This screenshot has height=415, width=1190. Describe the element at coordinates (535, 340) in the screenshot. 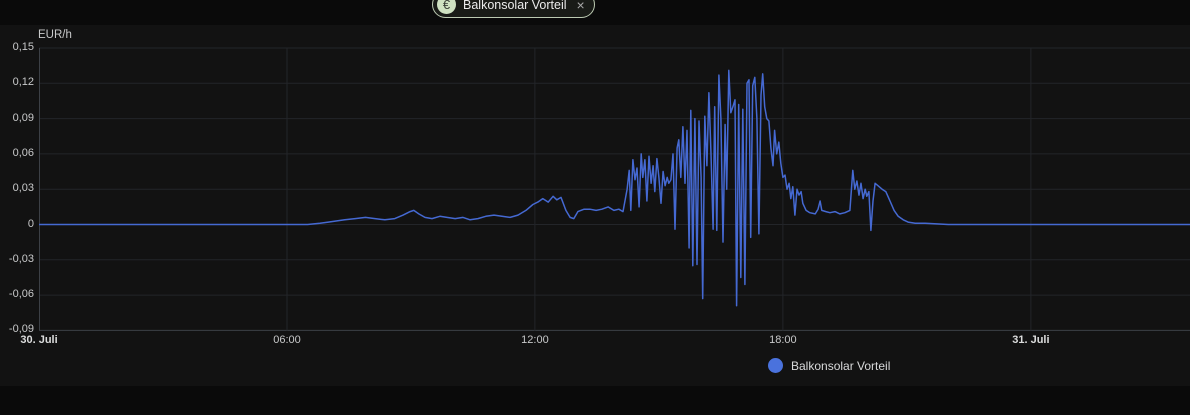

I see `x-tick-label: 12:00` at that location.